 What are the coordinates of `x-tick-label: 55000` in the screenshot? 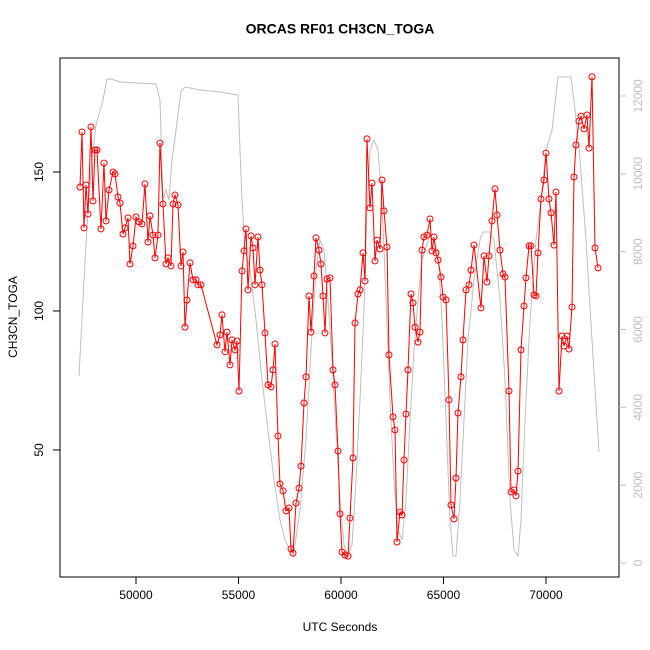 It's located at (239, 595).